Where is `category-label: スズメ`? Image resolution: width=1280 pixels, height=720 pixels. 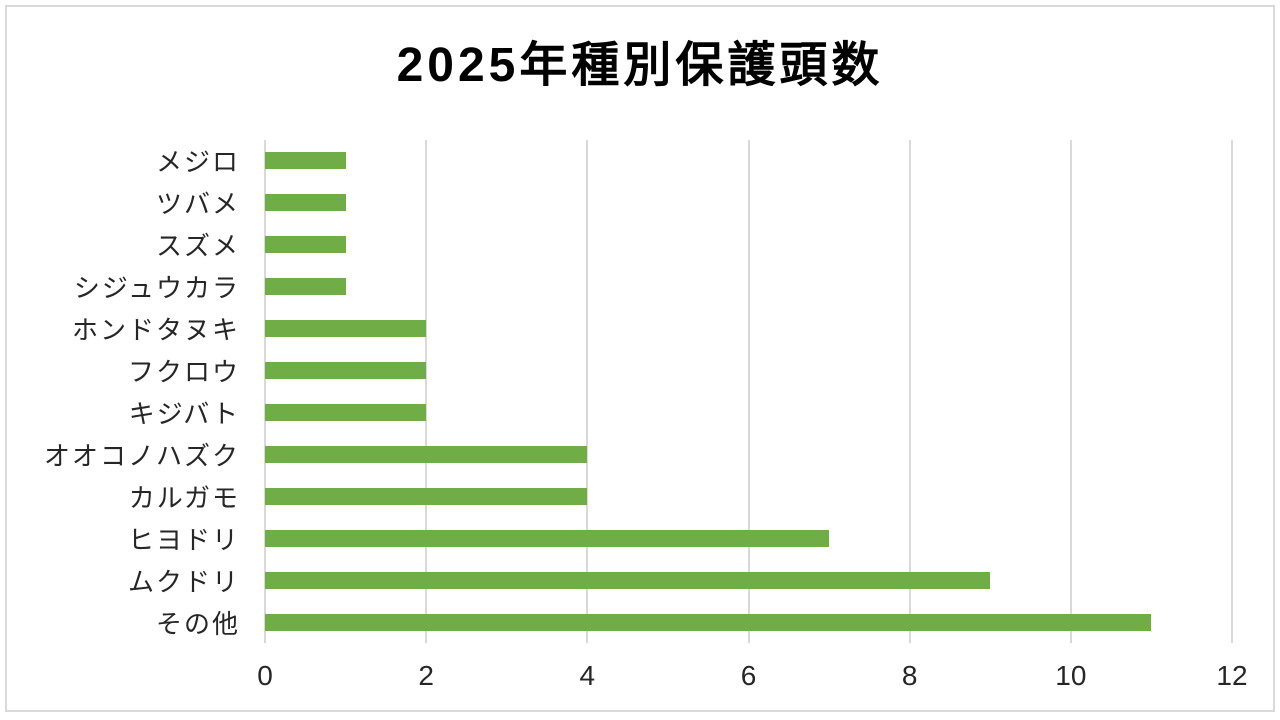
category-label: スズメ is located at coordinates (197, 246).